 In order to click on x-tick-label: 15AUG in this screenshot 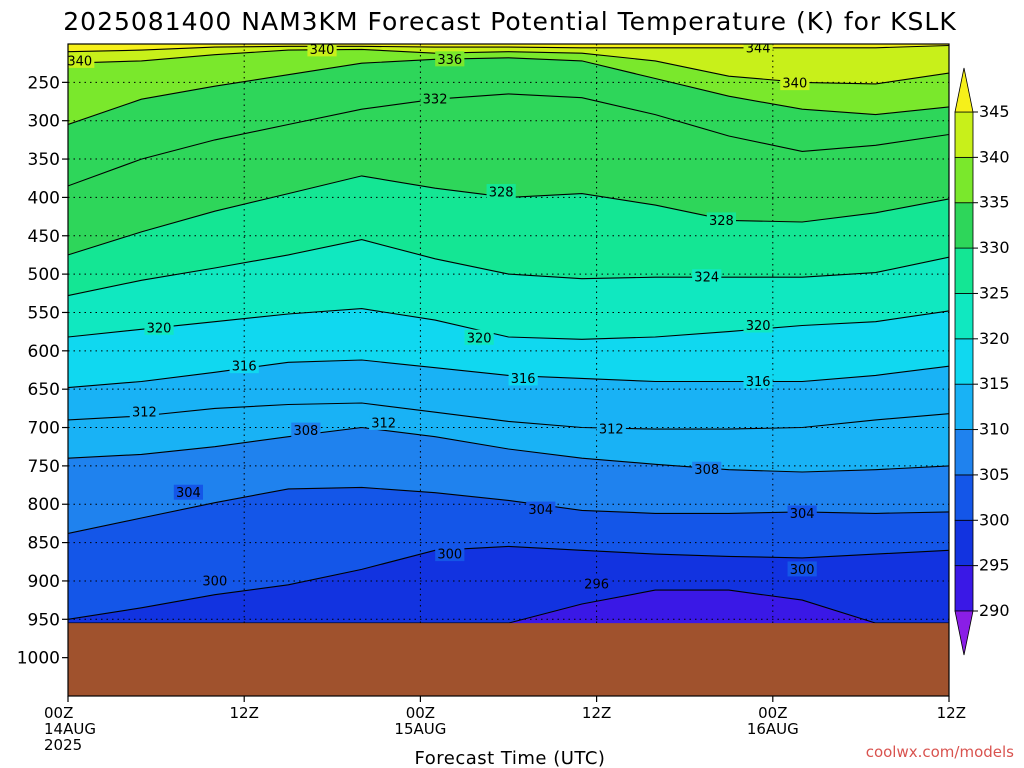, I will do `click(420, 729)`.